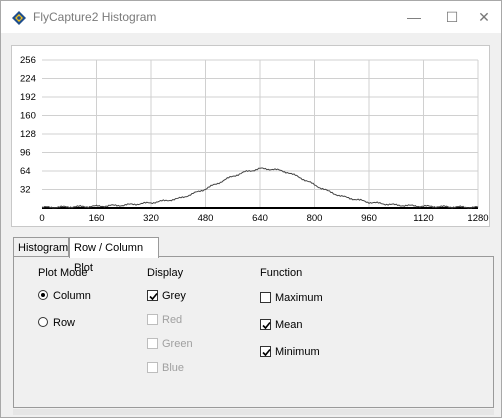  What do you see at coordinates (43, 322) in the screenshot?
I see `row-radio-indicator` at bounding box center [43, 322].